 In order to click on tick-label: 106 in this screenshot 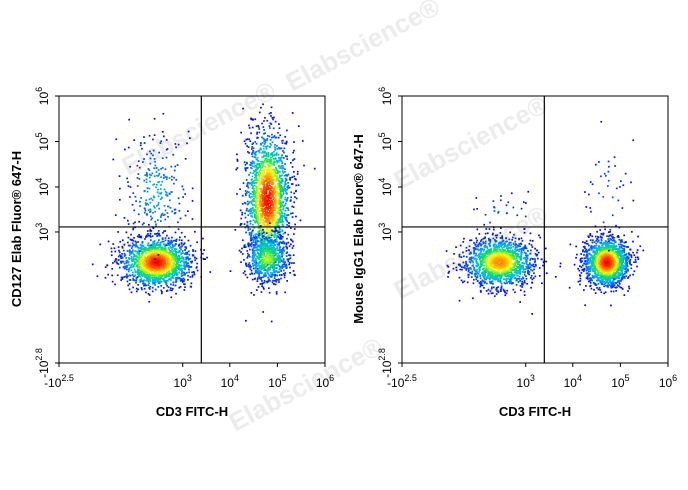, I will do `click(325, 381)`.